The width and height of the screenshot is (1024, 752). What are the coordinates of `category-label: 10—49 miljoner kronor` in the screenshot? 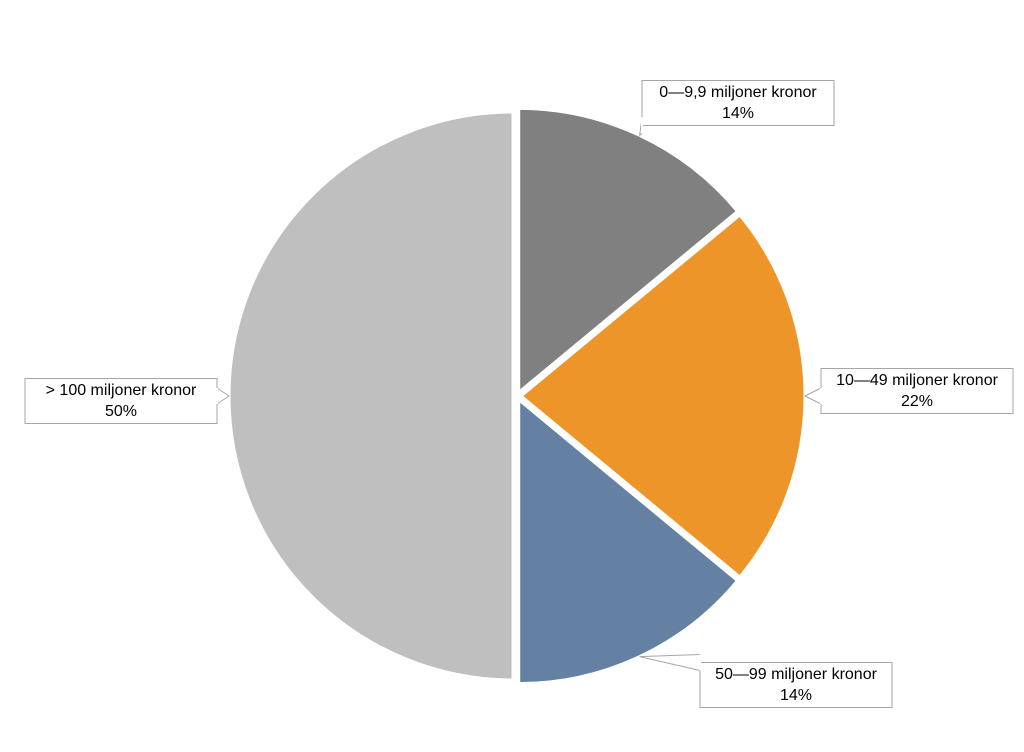 It's located at (917, 380).